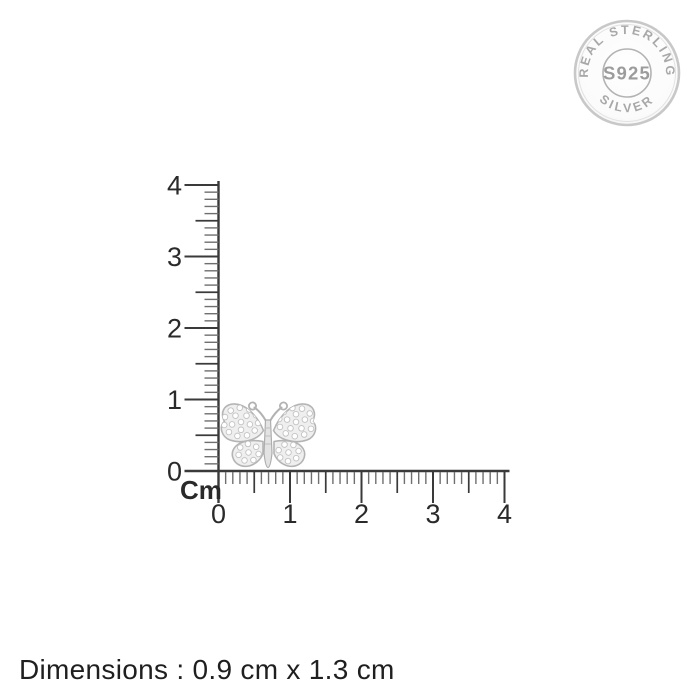 The image size is (700, 700). What do you see at coordinates (201, 490) in the screenshot?
I see `ruler-unit-label: Cm` at bounding box center [201, 490].